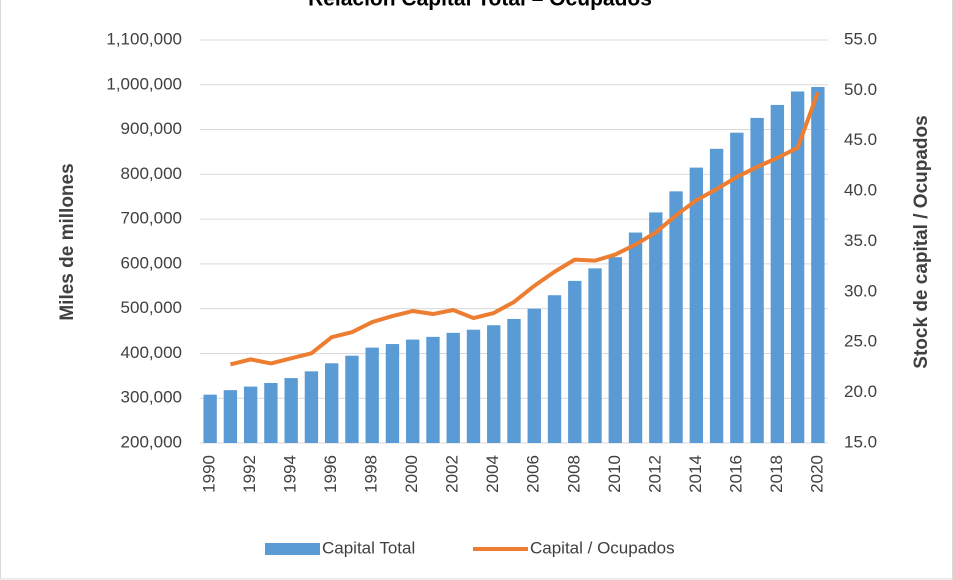  Describe the element at coordinates (860, 290) in the screenshot. I see `y2-tick-label: 30.0` at that location.